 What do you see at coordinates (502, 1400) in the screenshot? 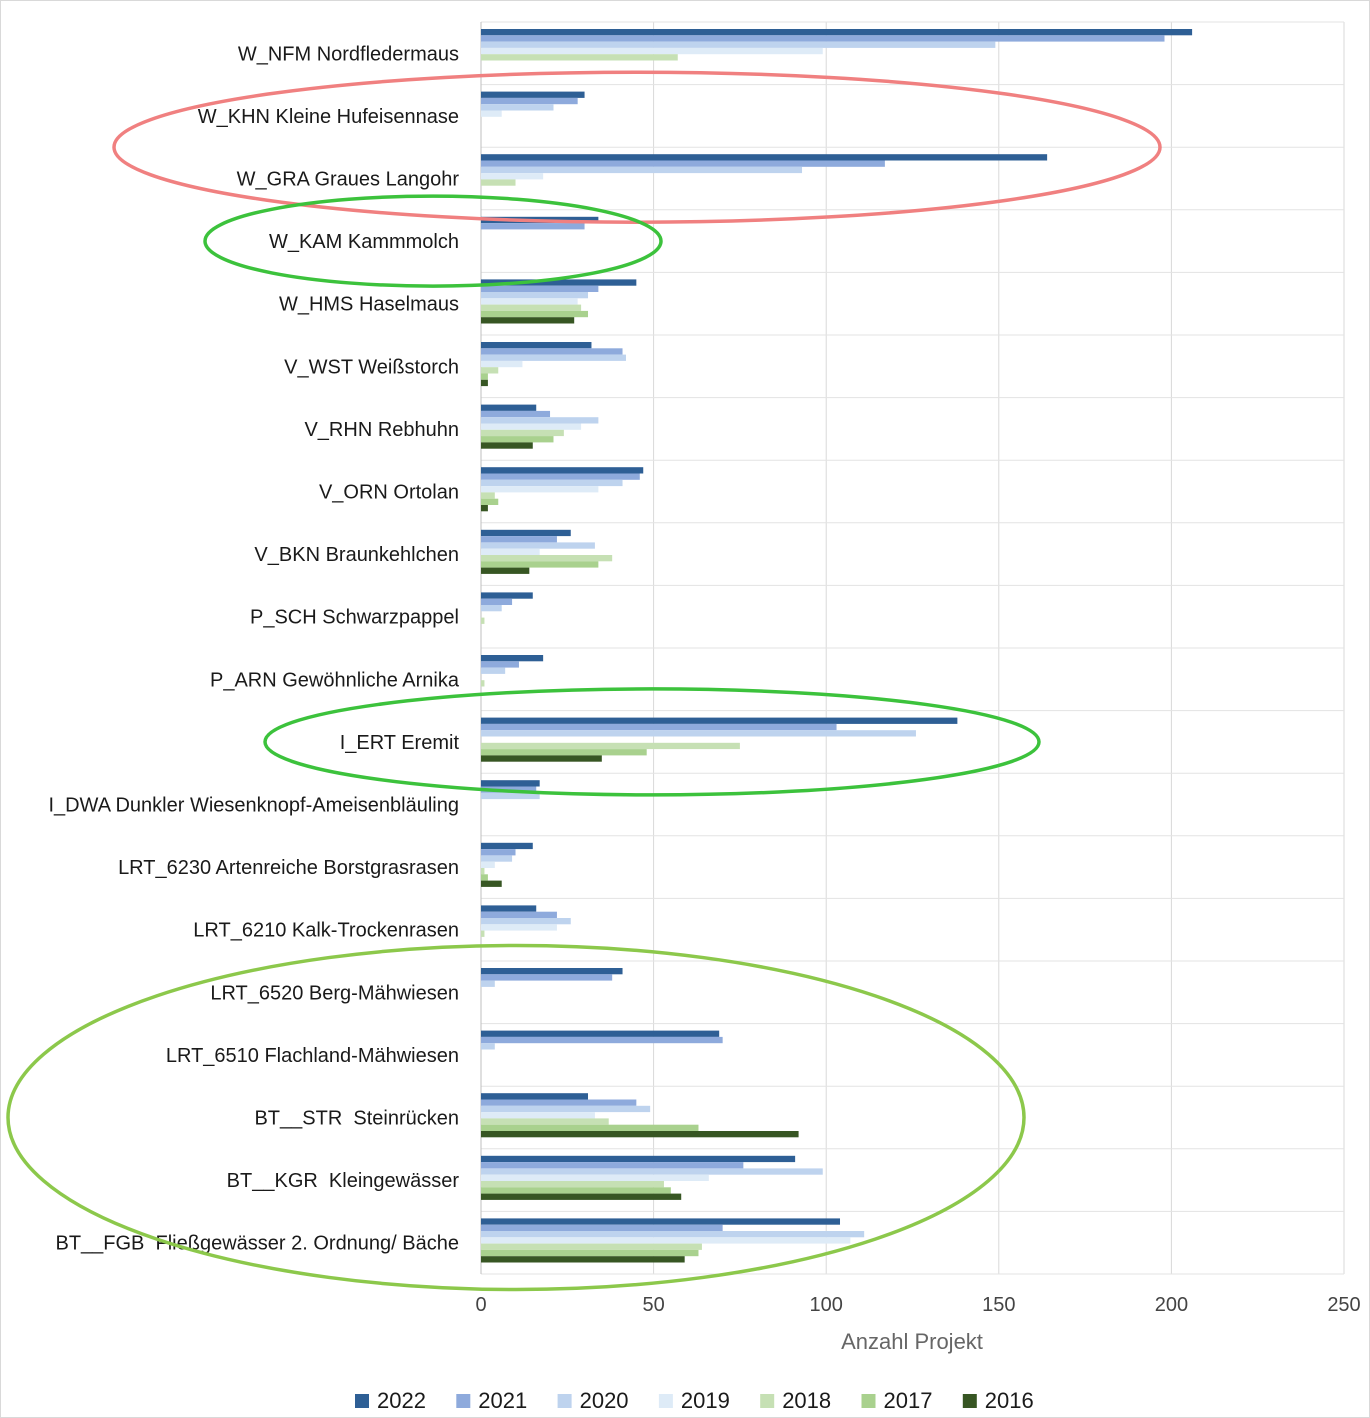
I see `legend-label-2021: 2021` at bounding box center [502, 1400].